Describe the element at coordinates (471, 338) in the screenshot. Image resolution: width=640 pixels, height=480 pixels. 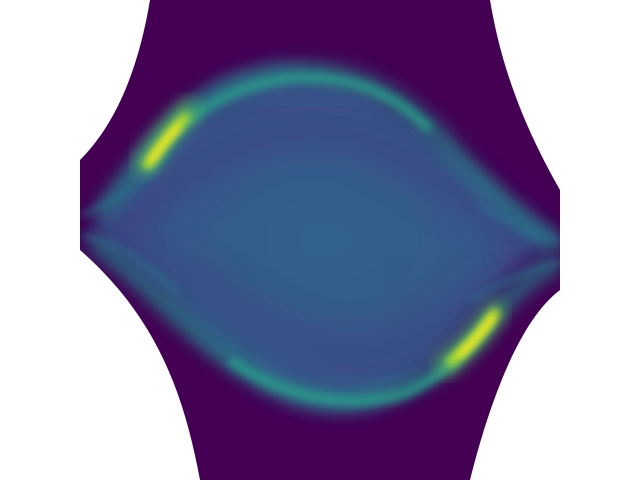
I see `right-hotspot` at that location.